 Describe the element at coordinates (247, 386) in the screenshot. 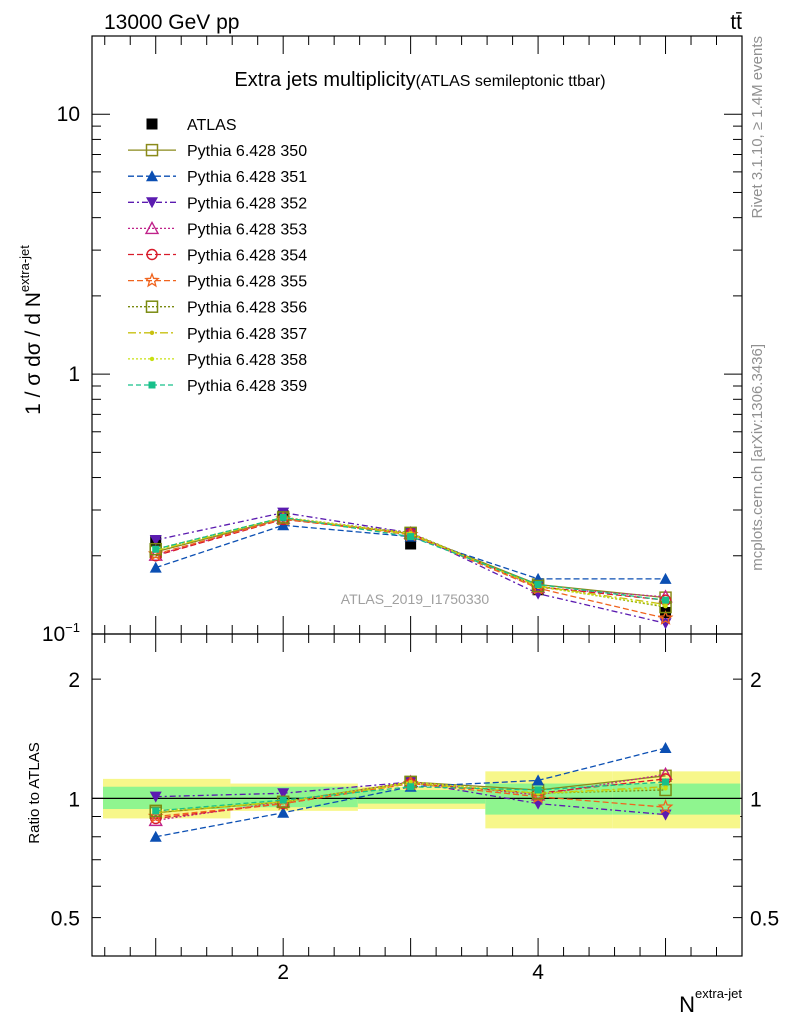

I see `legend-label: Pythia 6.428 359` at that location.